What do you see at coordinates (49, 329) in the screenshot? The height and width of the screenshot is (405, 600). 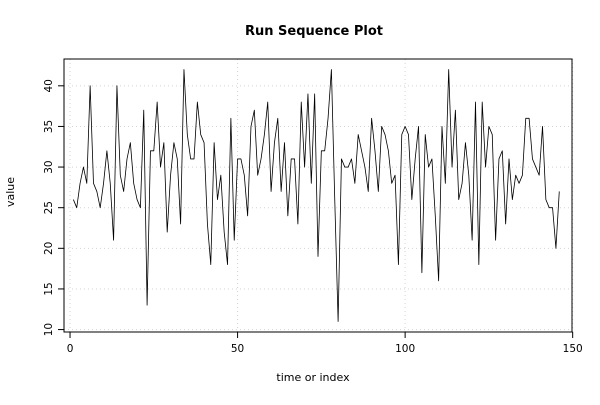 I see `y-tick-label: 10` at bounding box center [49, 329].